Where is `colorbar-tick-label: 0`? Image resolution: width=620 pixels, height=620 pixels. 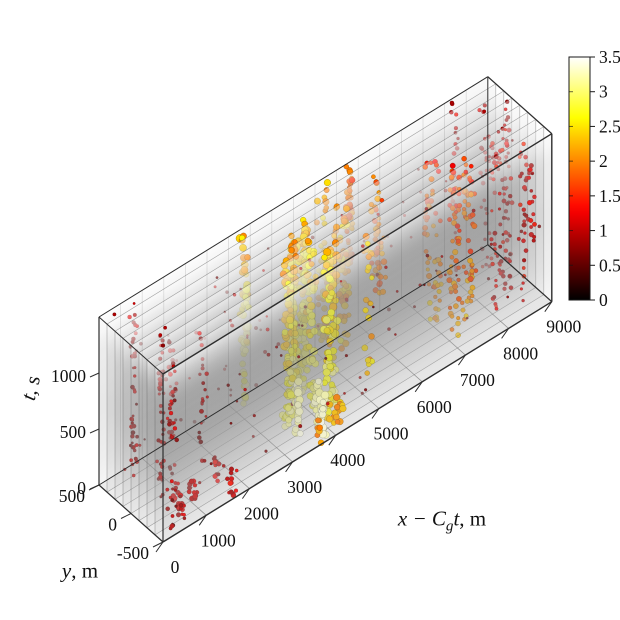
colorbar-tick-label: 0 is located at coordinates (603, 300).